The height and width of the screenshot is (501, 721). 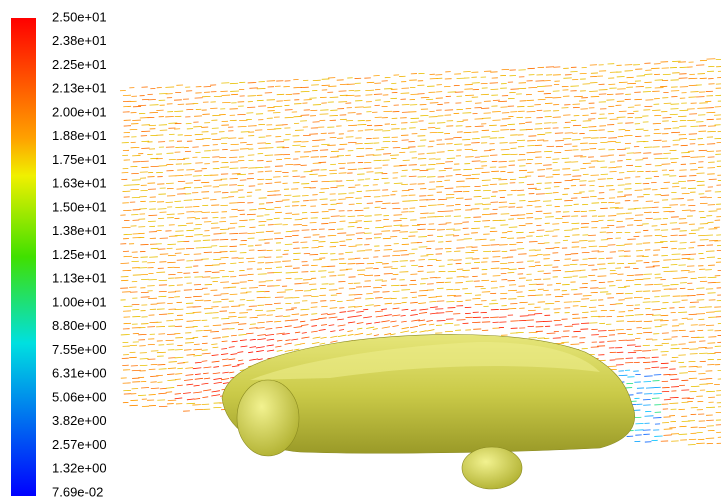 I want to click on colorbar-label: 2.13e+01, so click(x=79, y=88).